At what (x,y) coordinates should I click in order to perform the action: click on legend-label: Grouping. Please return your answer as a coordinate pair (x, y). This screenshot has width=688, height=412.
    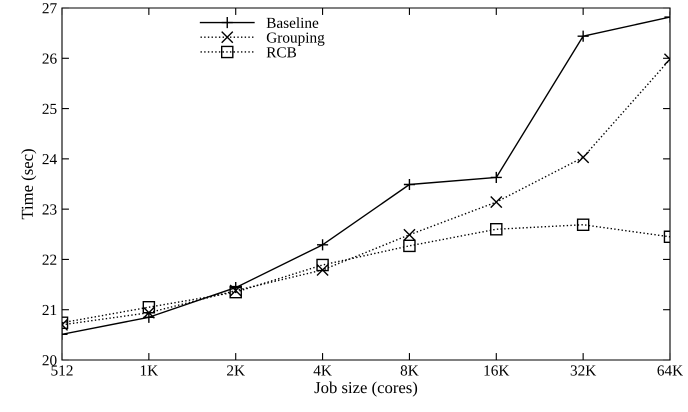
    Looking at the image, I should click on (295, 39).